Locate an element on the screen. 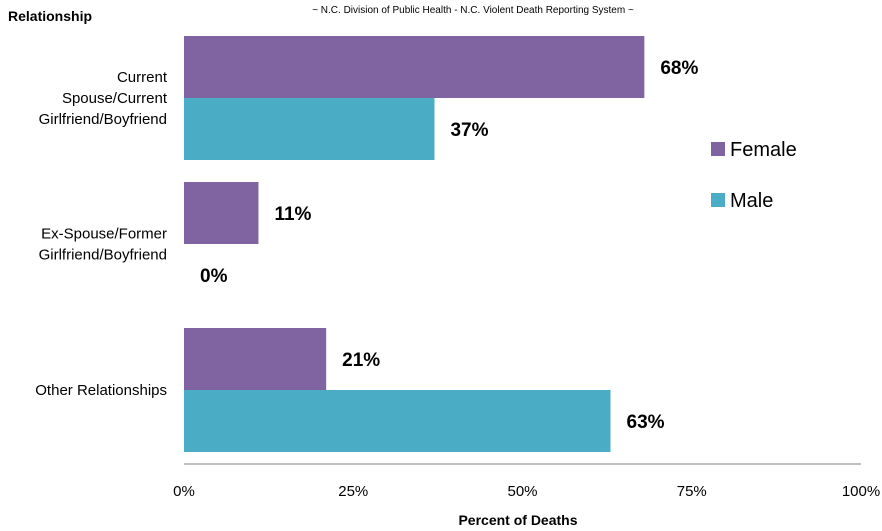 The width and height of the screenshot is (882, 531). x-tick-label: 50% is located at coordinates (522, 491).